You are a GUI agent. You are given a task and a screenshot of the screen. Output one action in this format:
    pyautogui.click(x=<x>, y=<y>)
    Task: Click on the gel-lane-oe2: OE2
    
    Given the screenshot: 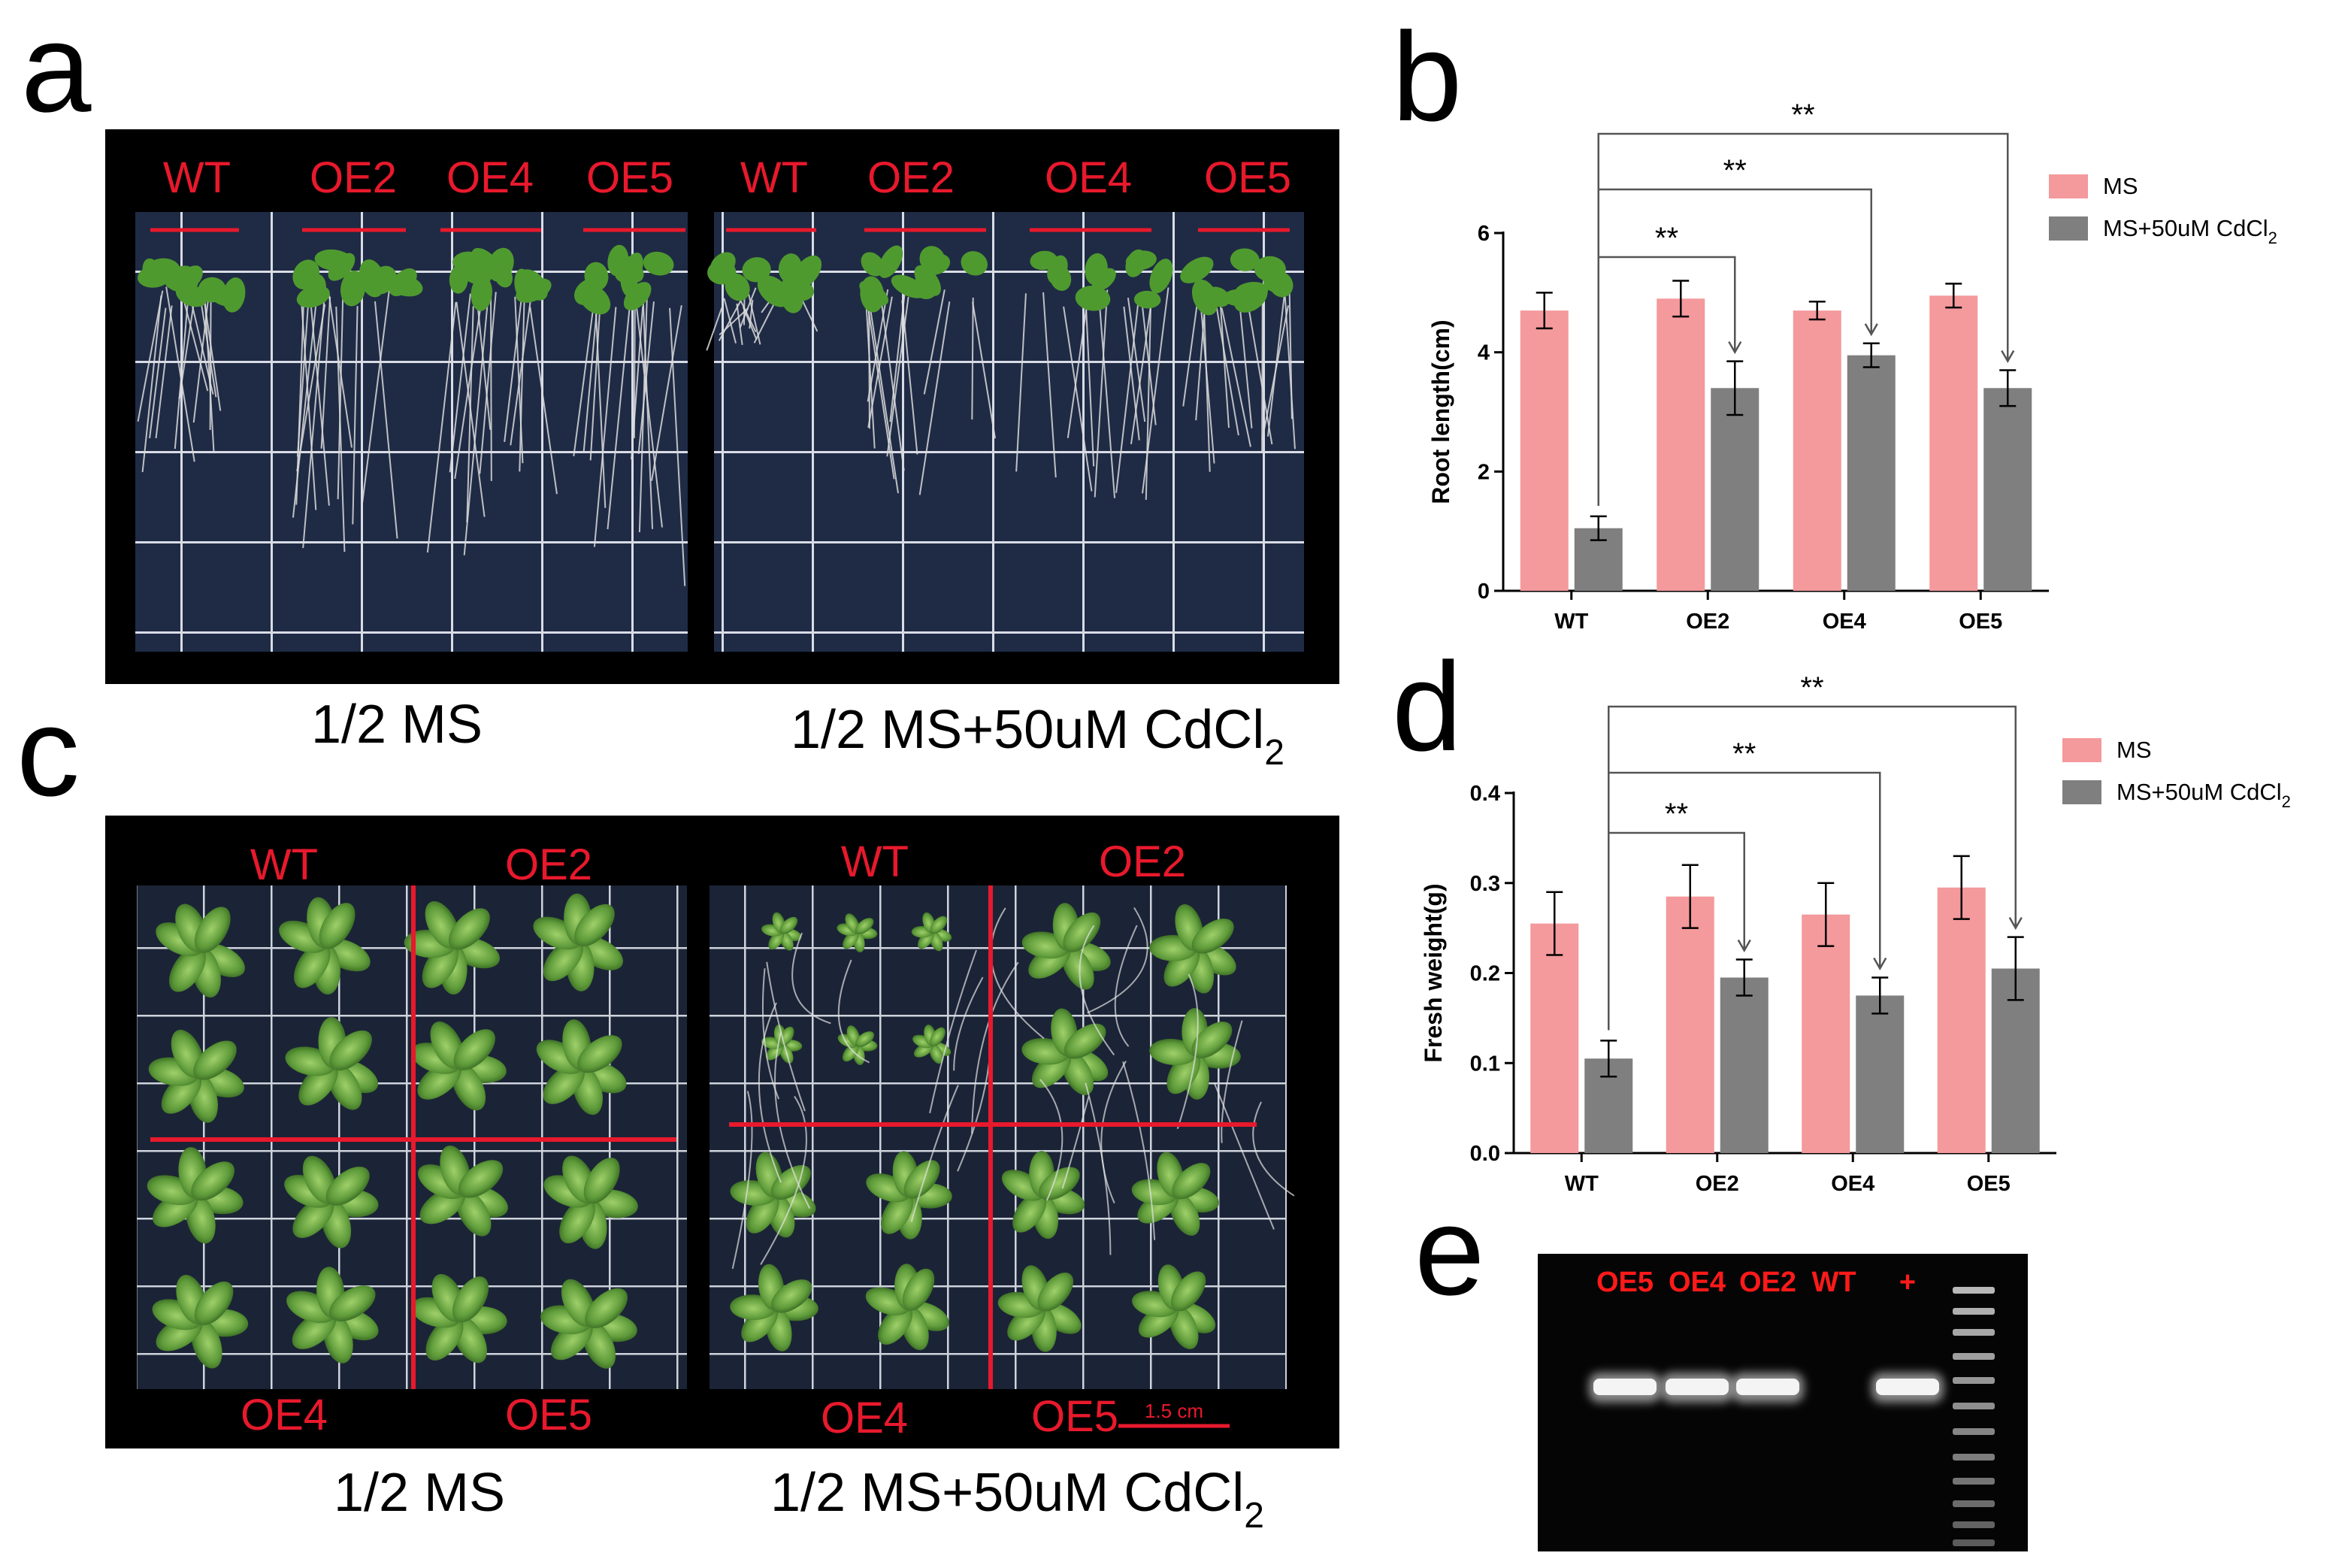 What is the action you would take?
    pyautogui.click(x=1768, y=1282)
    